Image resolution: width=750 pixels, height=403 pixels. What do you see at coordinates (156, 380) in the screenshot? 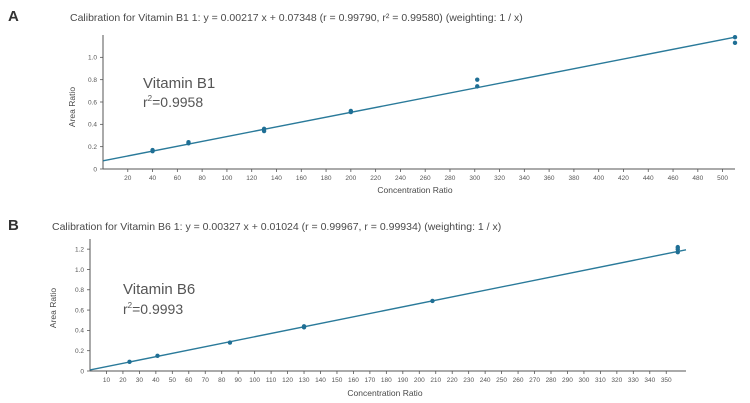
I see `x-tick-label: 40` at bounding box center [156, 380].